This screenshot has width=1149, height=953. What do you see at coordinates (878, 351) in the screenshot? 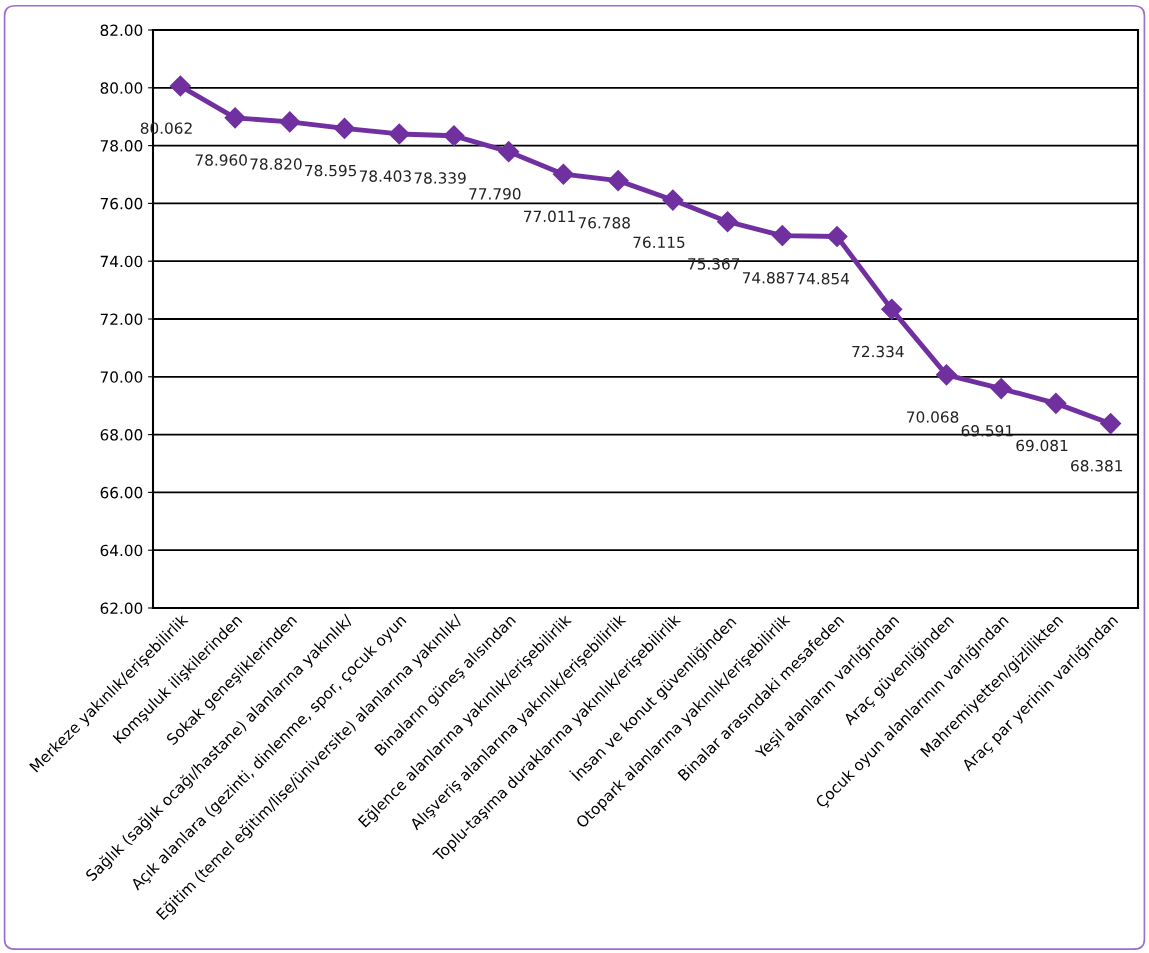
I see `data-label: 72.334` at bounding box center [878, 351].